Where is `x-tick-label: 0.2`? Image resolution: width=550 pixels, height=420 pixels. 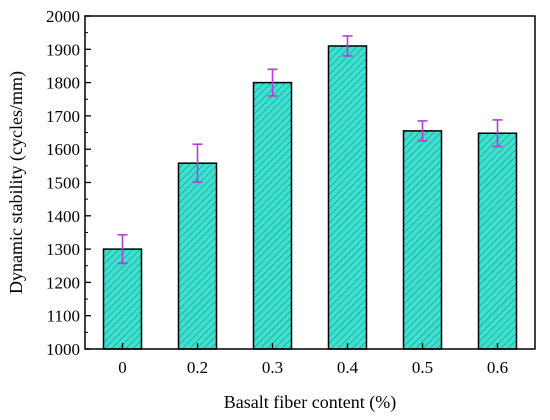 x-tick-label: 0.2 is located at coordinates (197, 367).